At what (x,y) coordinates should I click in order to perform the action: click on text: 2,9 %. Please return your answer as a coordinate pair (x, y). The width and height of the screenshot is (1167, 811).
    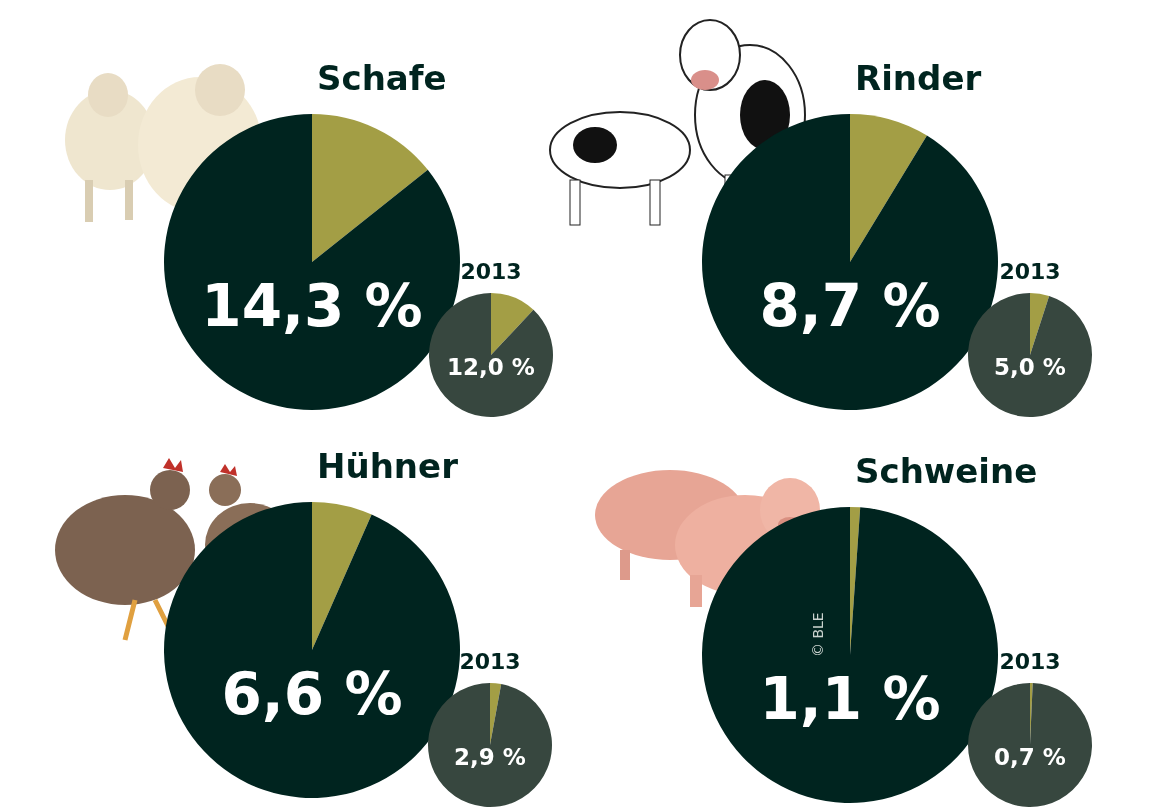
    Looking at the image, I should click on (490, 757).